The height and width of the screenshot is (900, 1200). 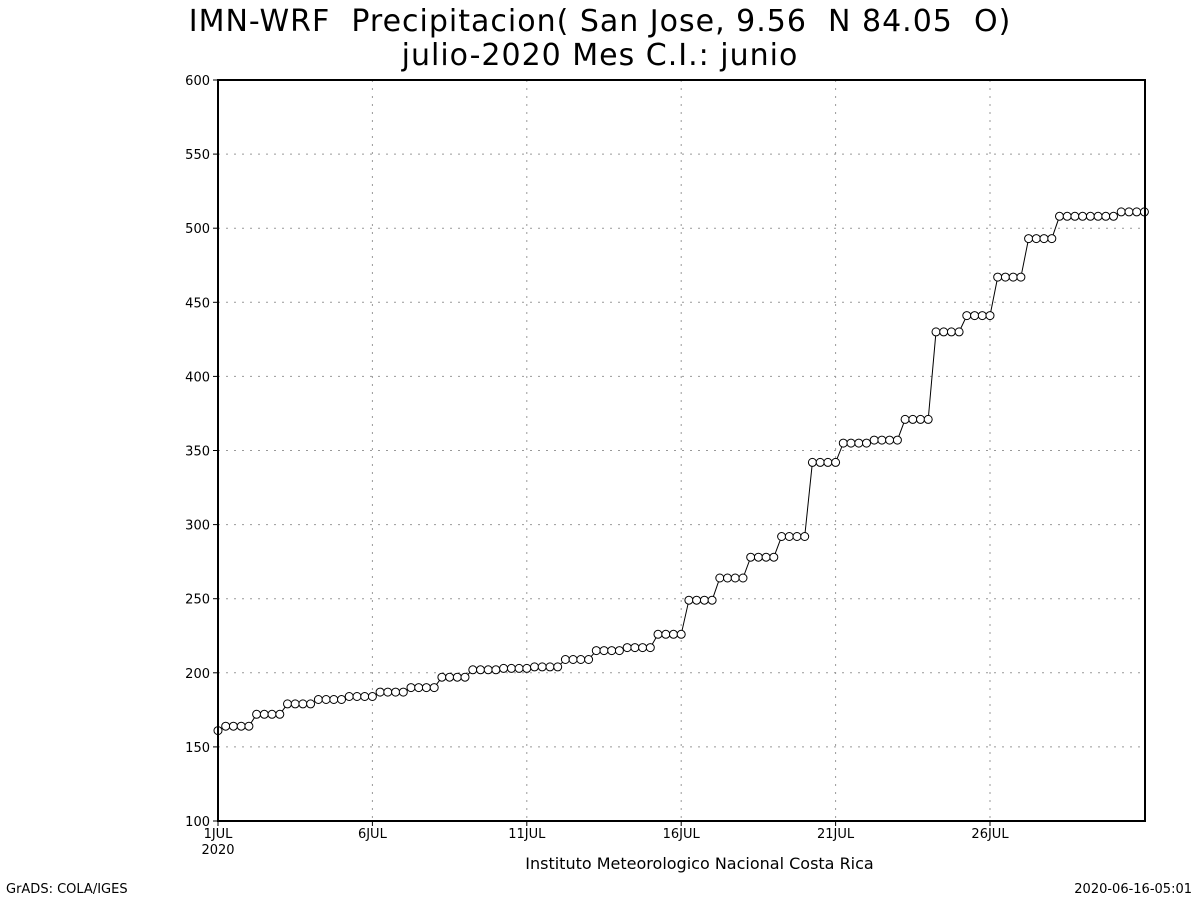 What do you see at coordinates (217, 850) in the screenshot?
I see `x-tick-sublabel: 2020` at bounding box center [217, 850].